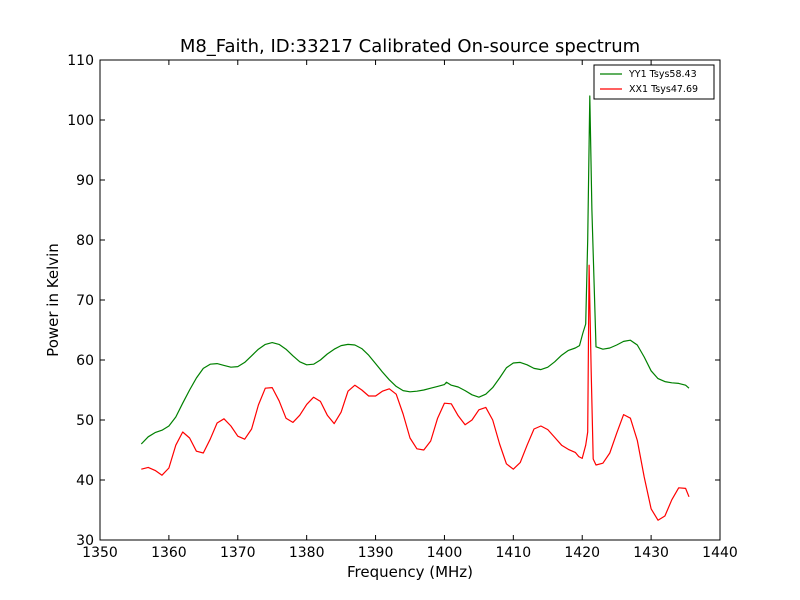 This screenshot has height=600, width=800. Describe the element at coordinates (85, 361) in the screenshot. I see `y-tick-label: 60` at that location.